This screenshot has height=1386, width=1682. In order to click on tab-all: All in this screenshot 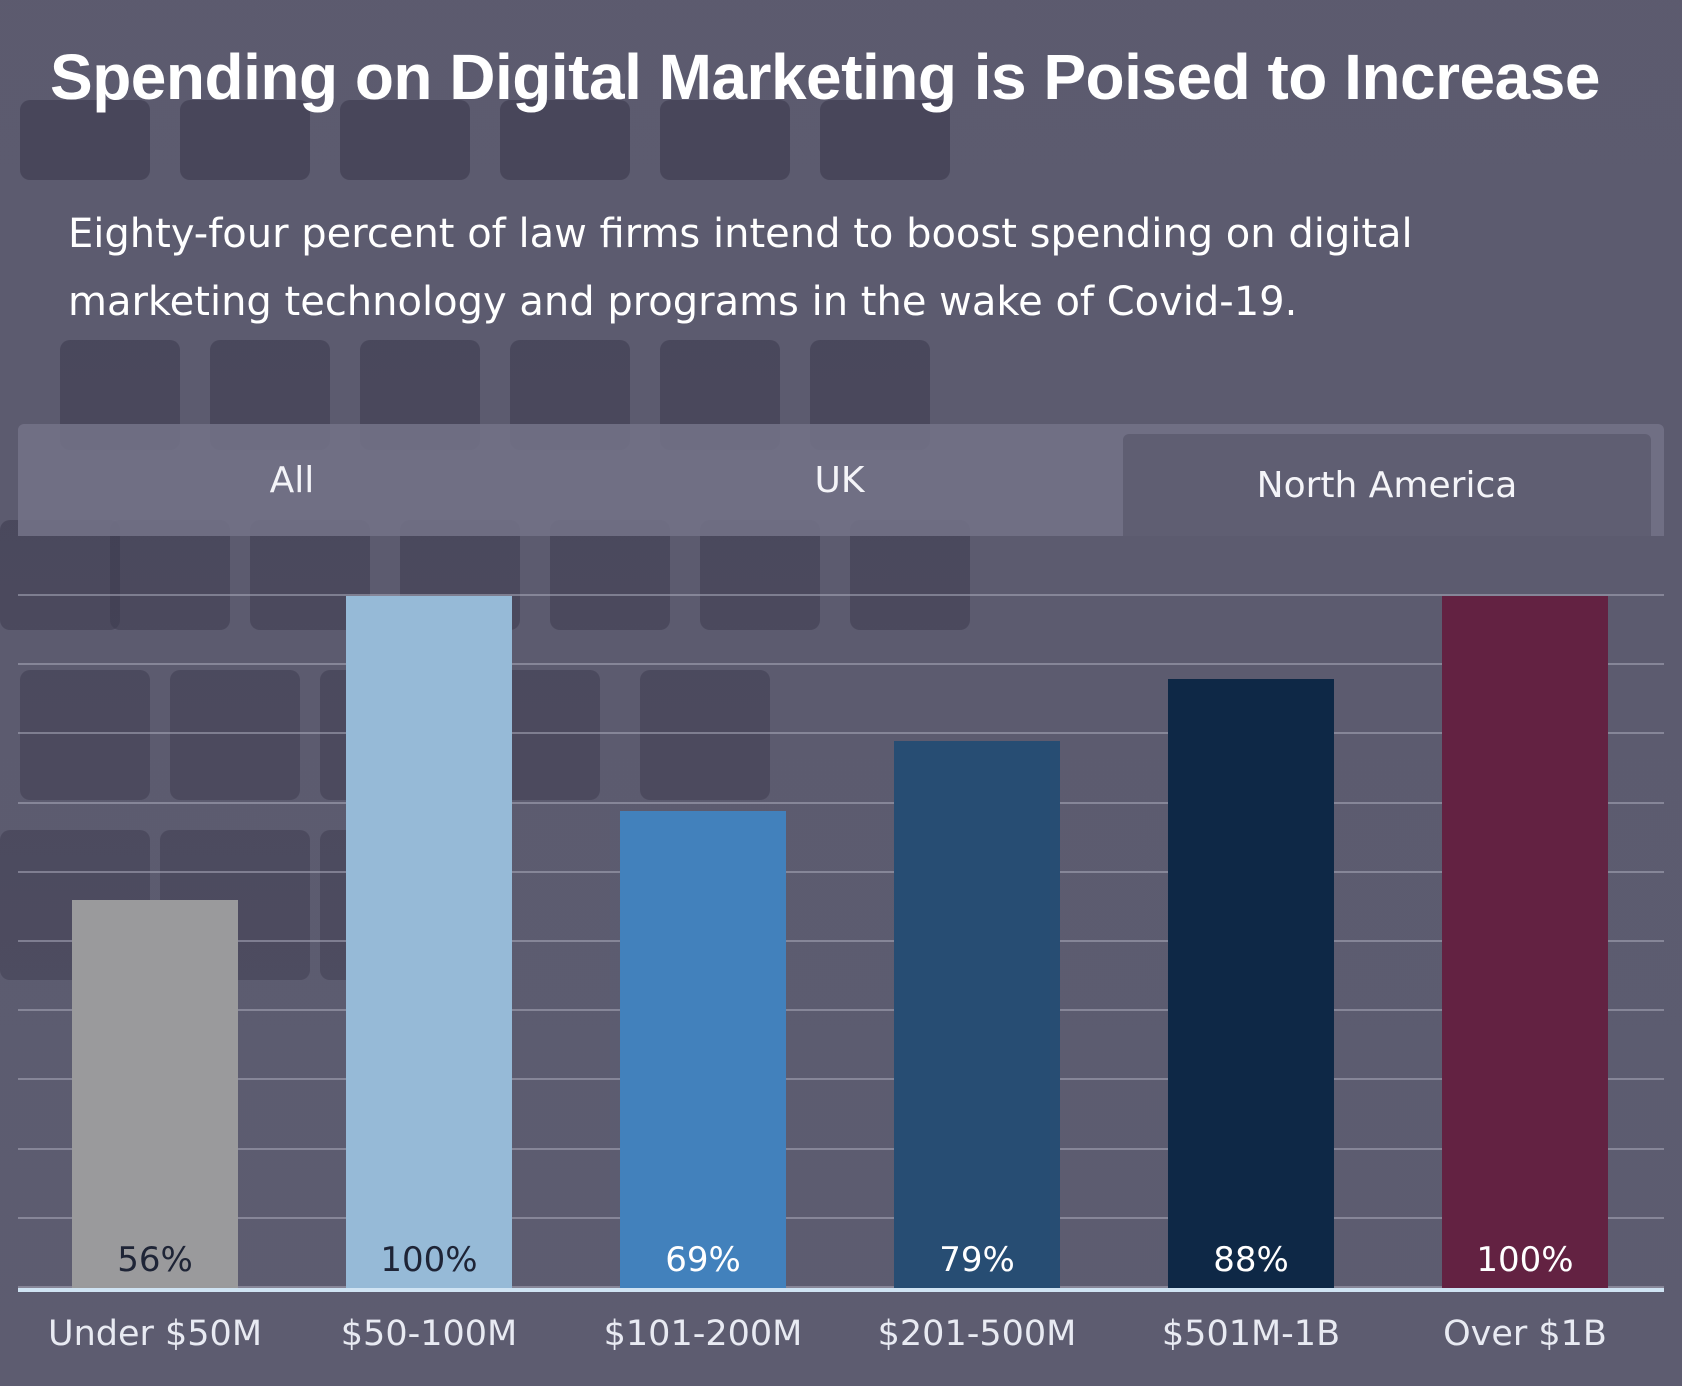, I will do `click(292, 480)`.